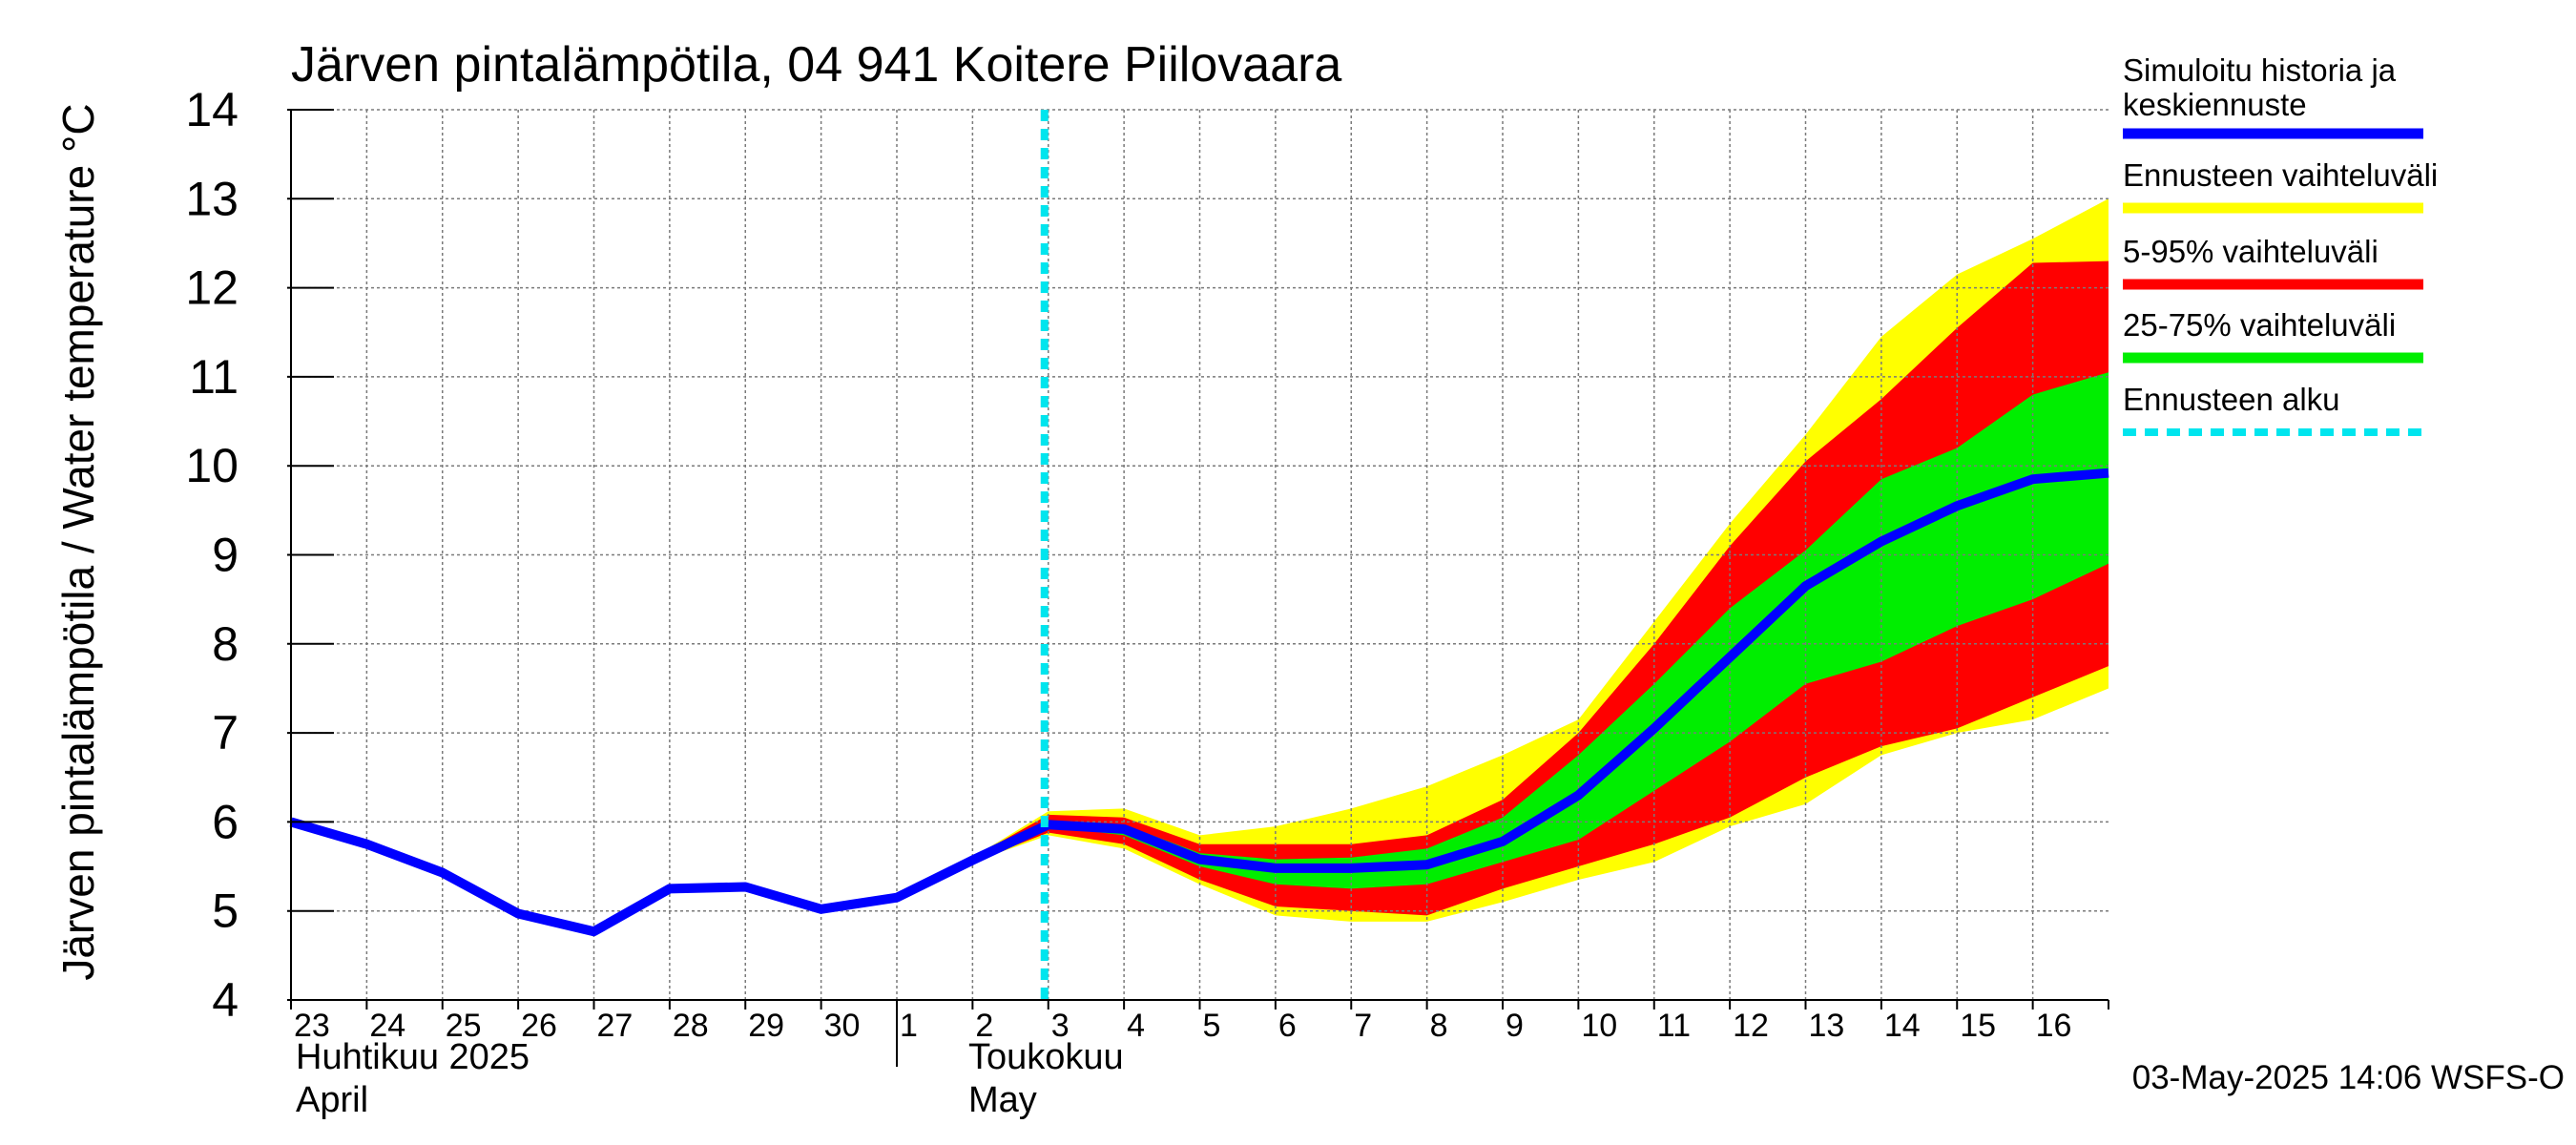 Image resolution: width=2576 pixels, height=1145 pixels. I want to click on x-tick-label: 10, so click(1599, 1026).